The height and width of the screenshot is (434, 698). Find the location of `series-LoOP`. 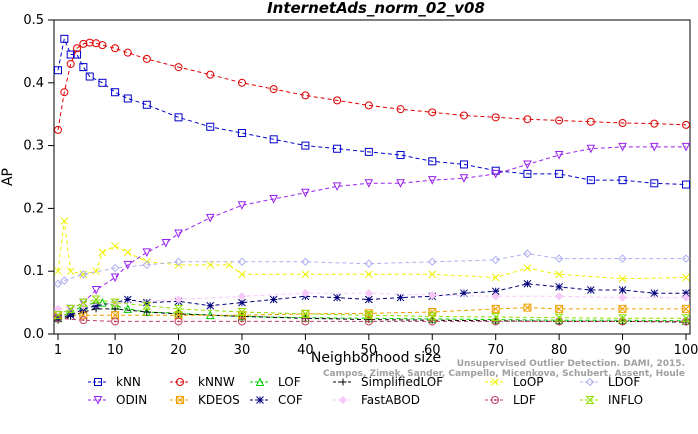

series-LoOP is located at coordinates (372, 250).